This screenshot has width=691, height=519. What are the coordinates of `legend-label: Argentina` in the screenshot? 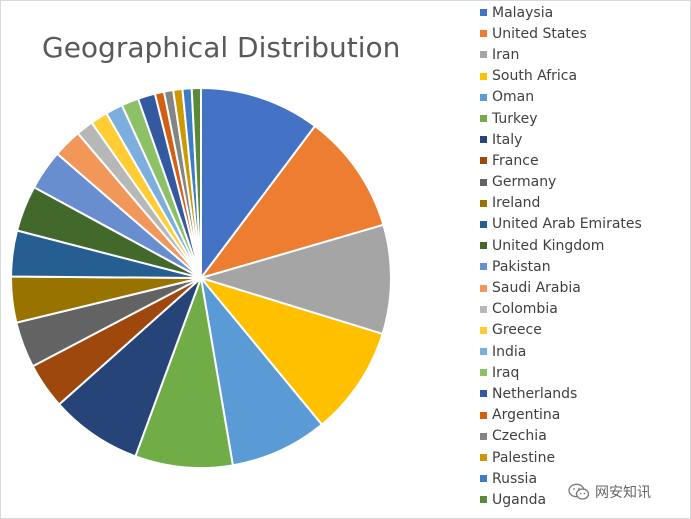 It's located at (526, 415).